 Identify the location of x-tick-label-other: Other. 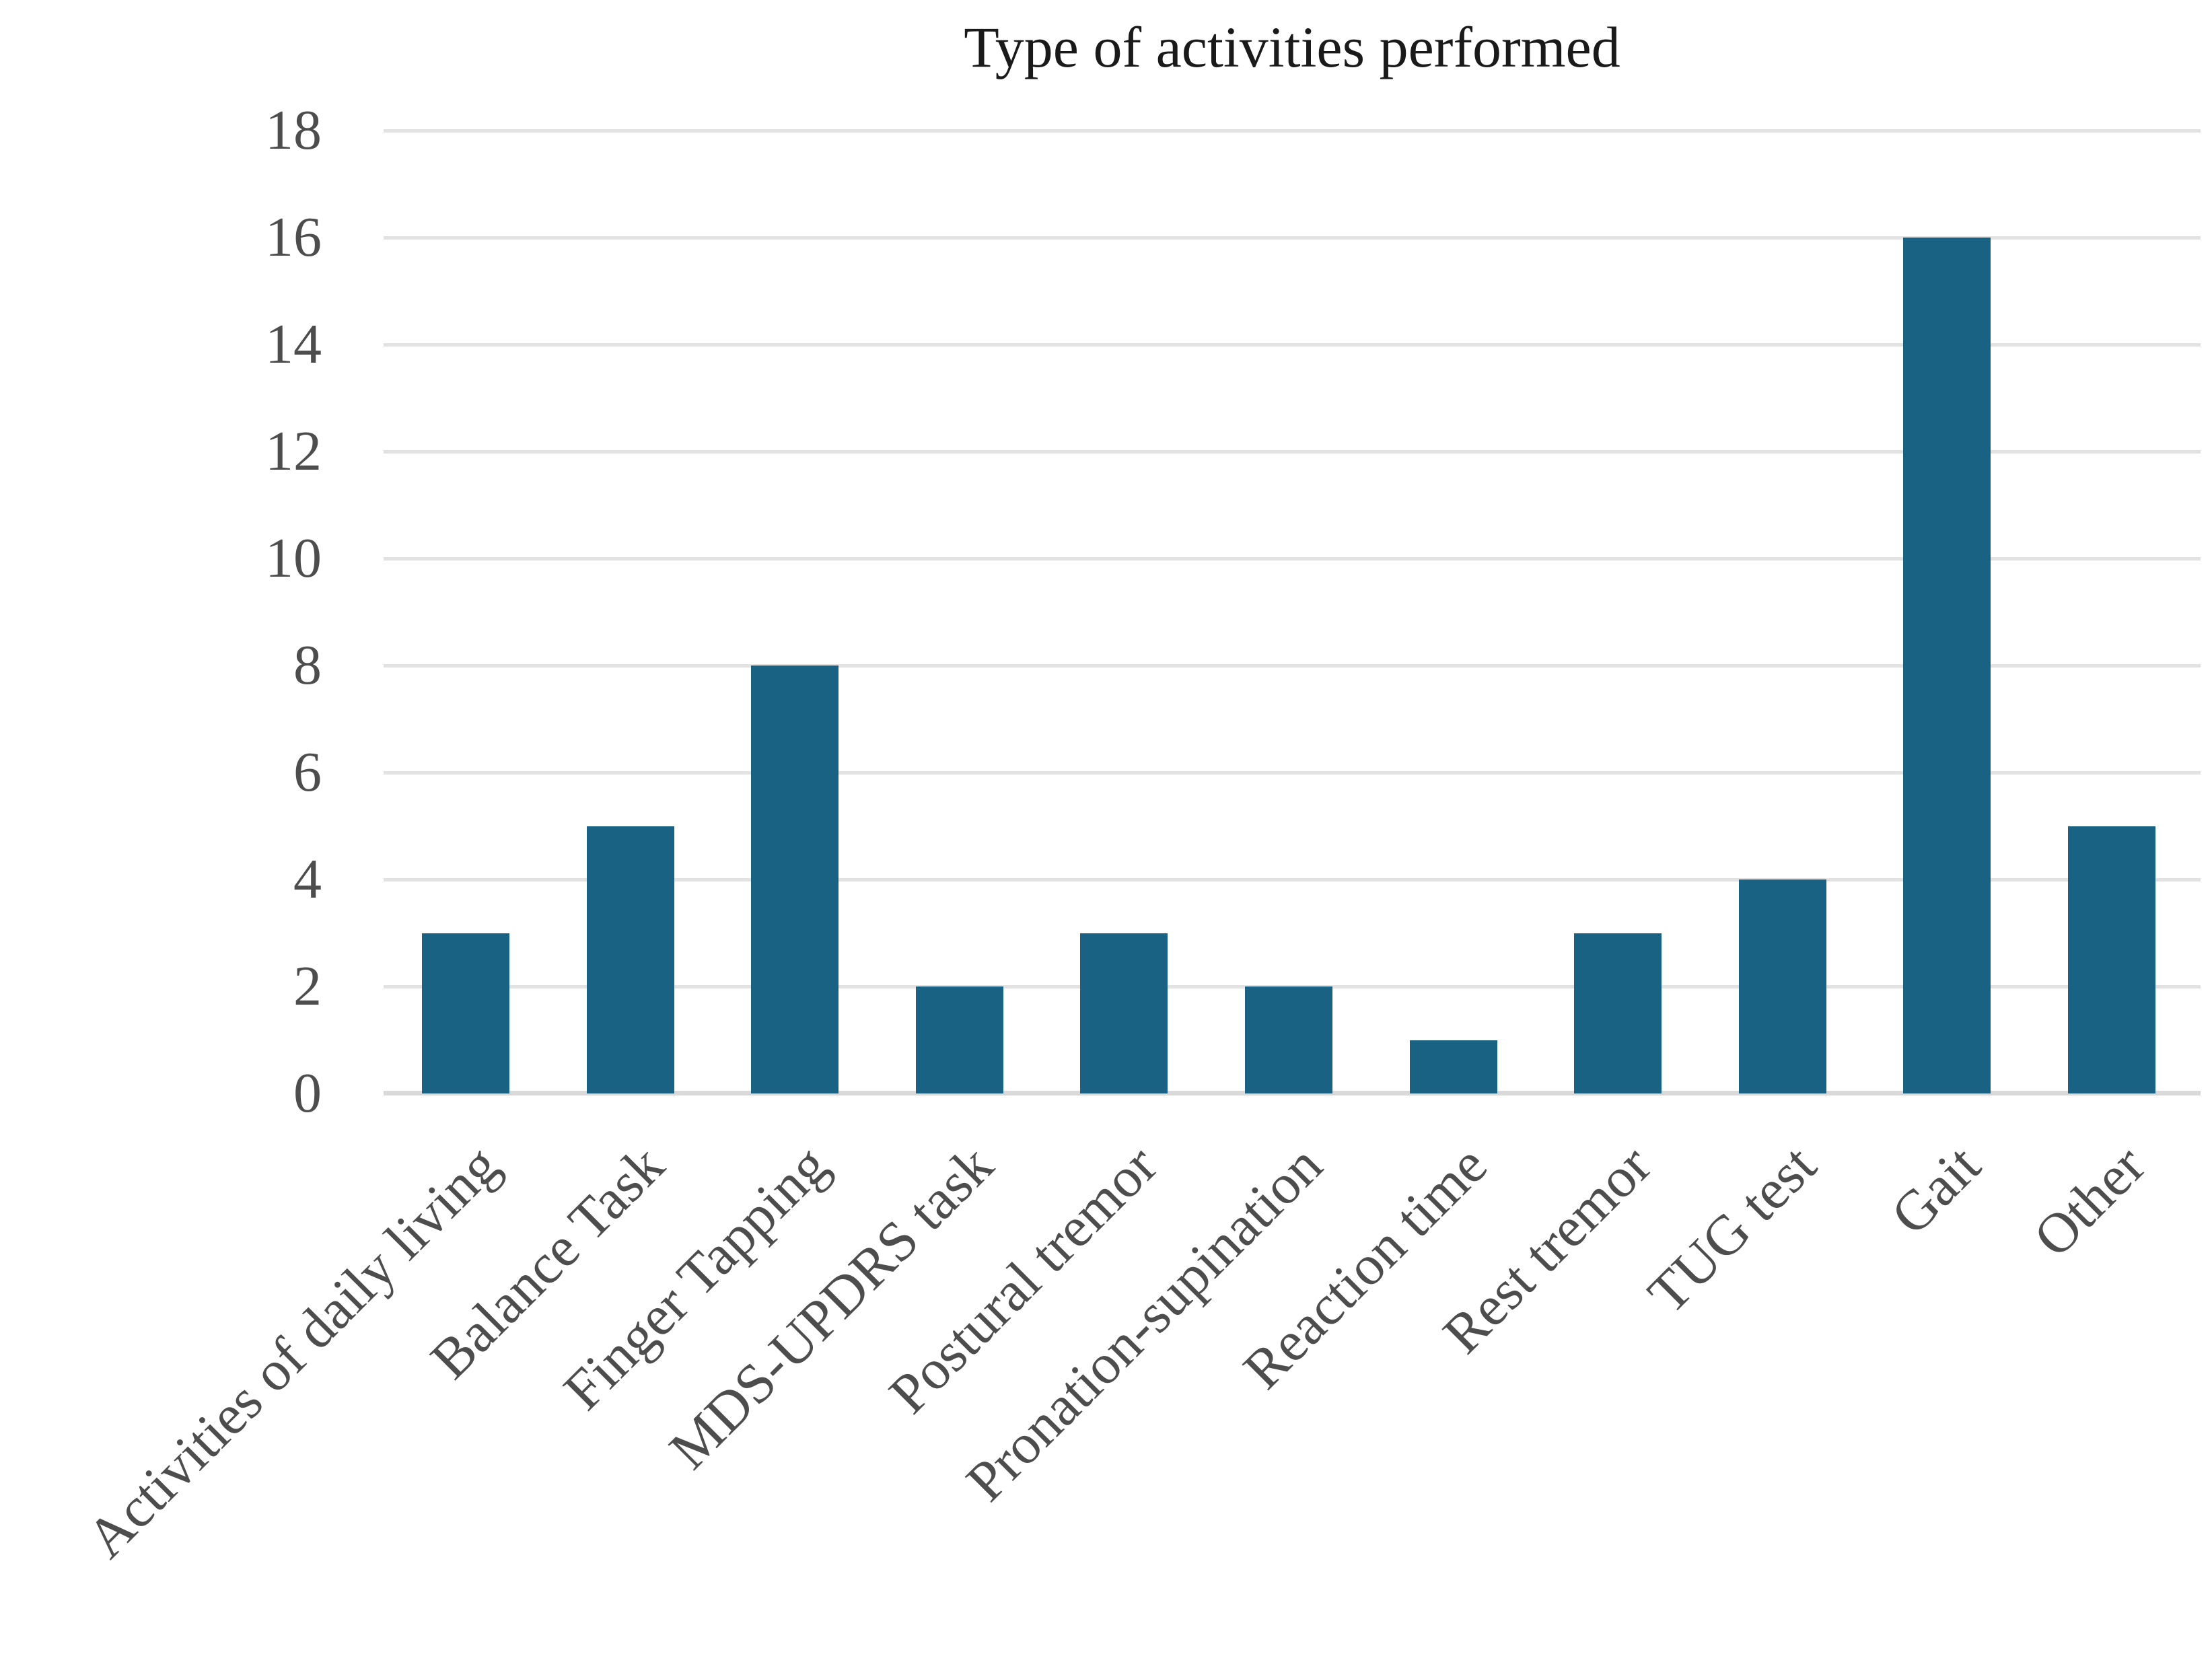
(2089, 1201).